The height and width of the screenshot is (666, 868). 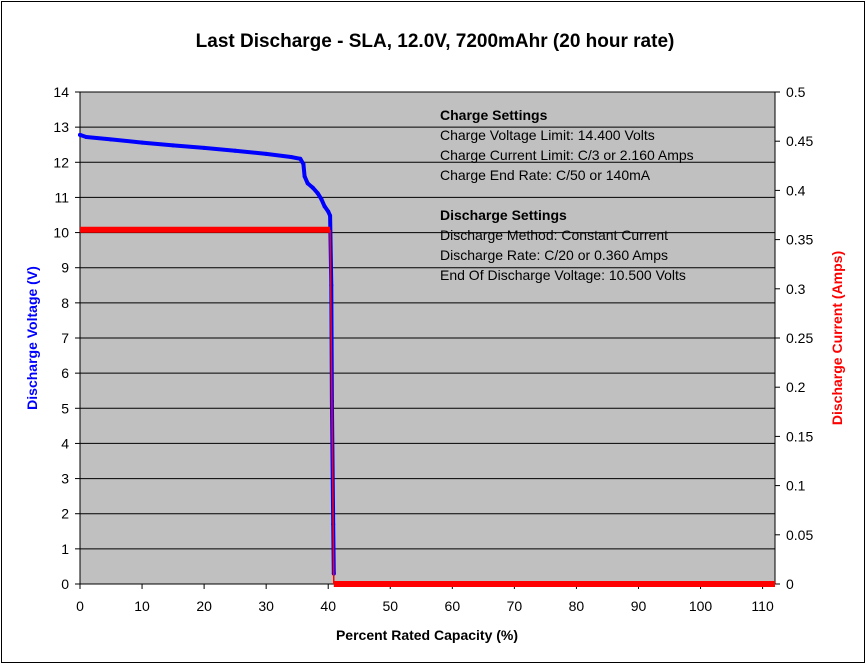 I want to click on x-tick-label: 60, so click(x=453, y=606).